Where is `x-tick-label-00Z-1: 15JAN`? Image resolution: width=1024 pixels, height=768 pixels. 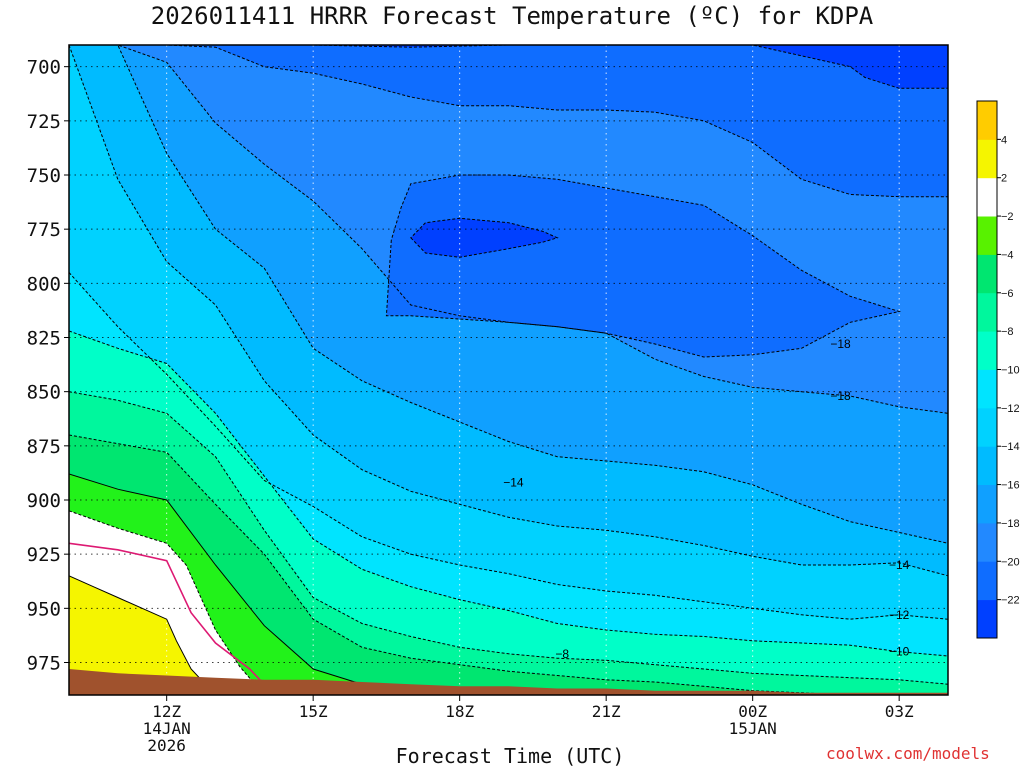 x-tick-label-00Z-1: 15JAN is located at coordinates (753, 728).